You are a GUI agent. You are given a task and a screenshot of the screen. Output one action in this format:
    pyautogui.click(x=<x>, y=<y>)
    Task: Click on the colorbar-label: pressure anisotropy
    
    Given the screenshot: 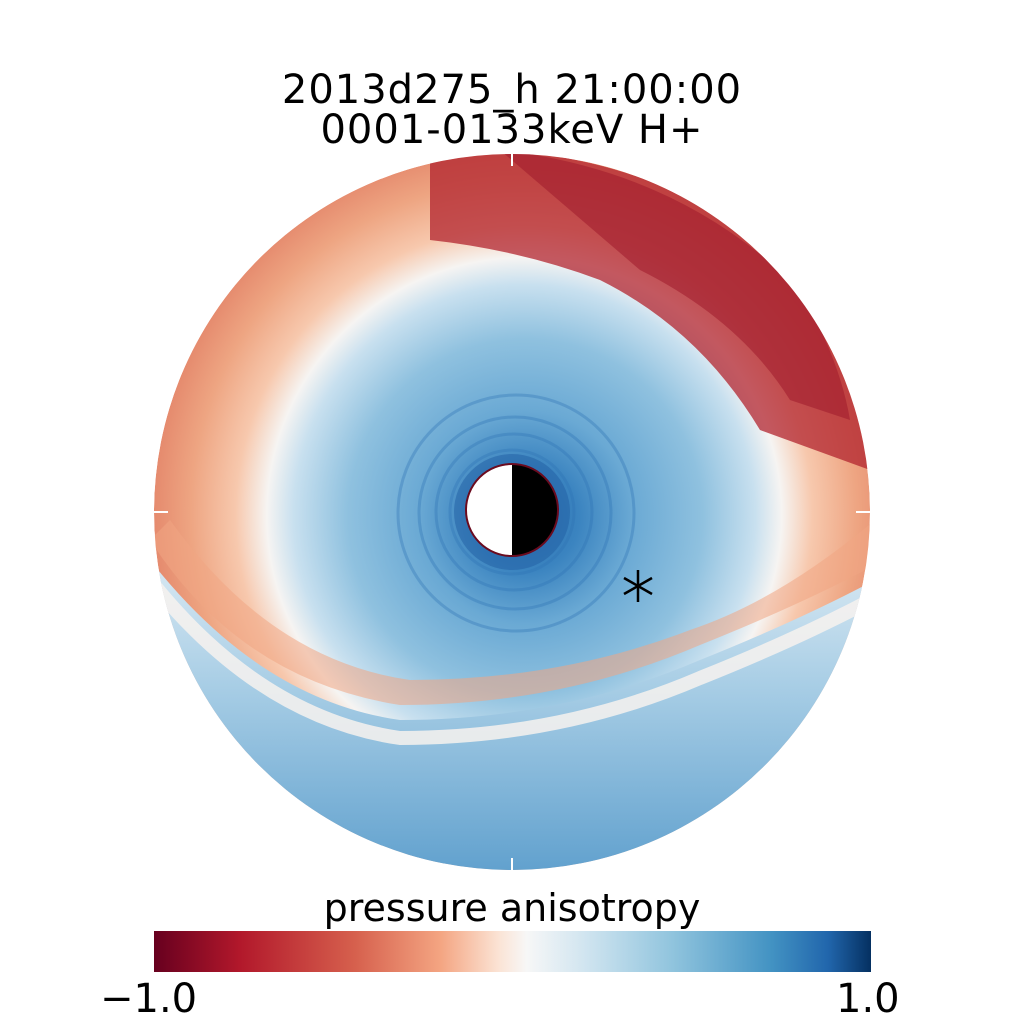 What is the action you would take?
    pyautogui.click(x=512, y=908)
    